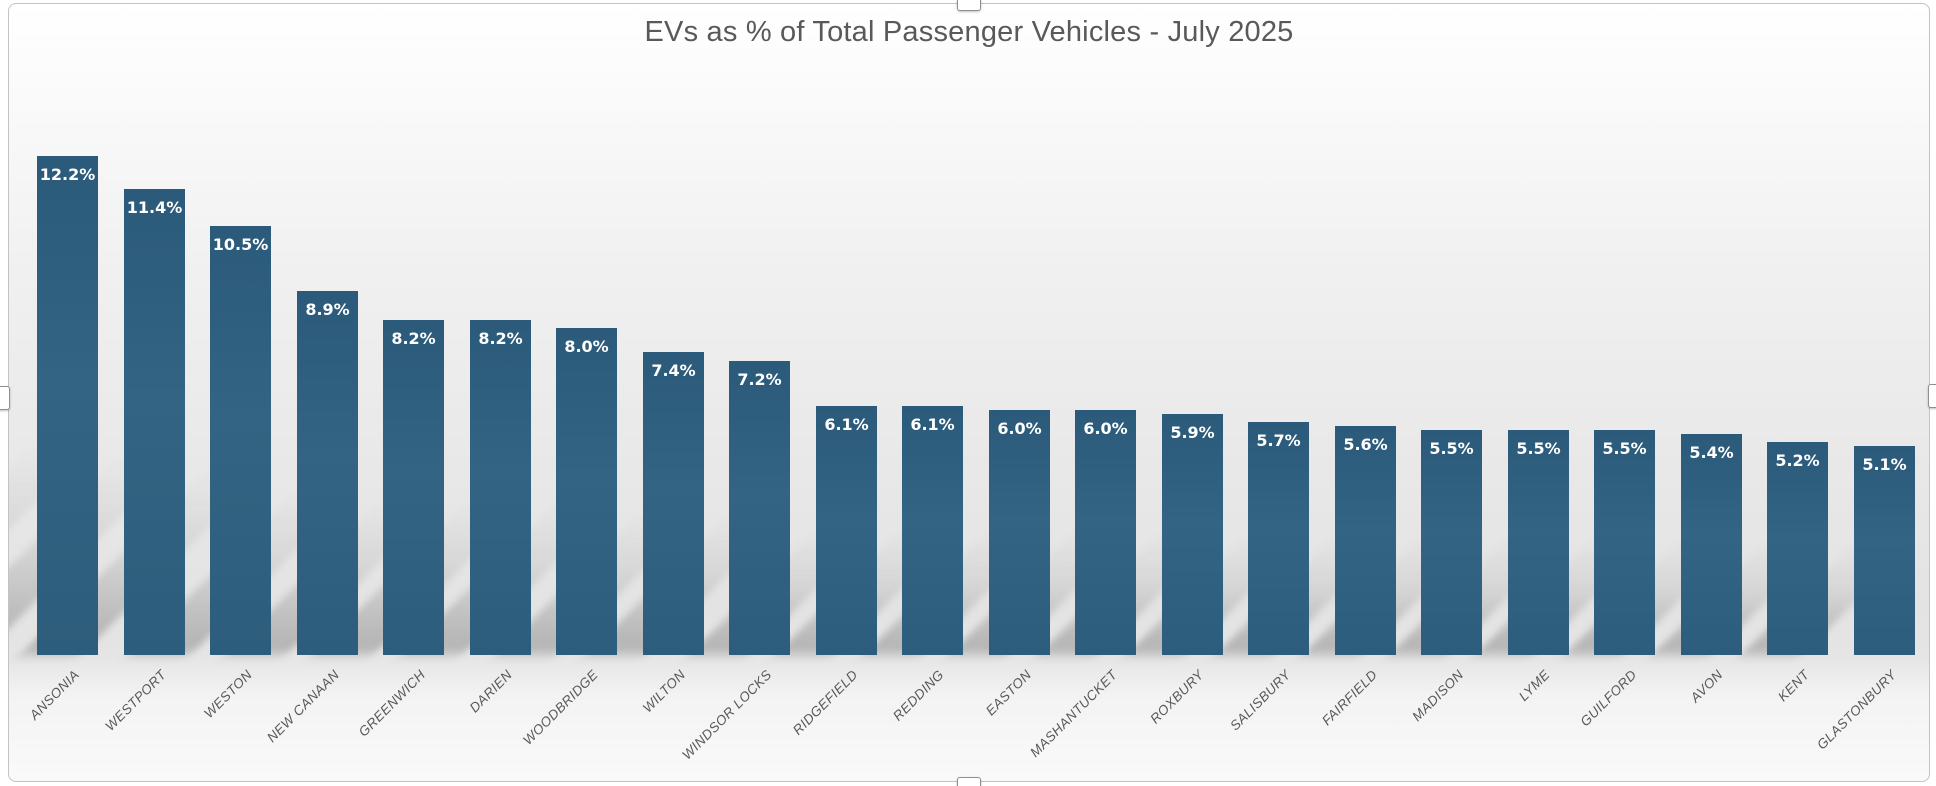  Describe the element at coordinates (1884, 550) in the screenshot. I see `bar-glastonbury: 5.1%` at that location.